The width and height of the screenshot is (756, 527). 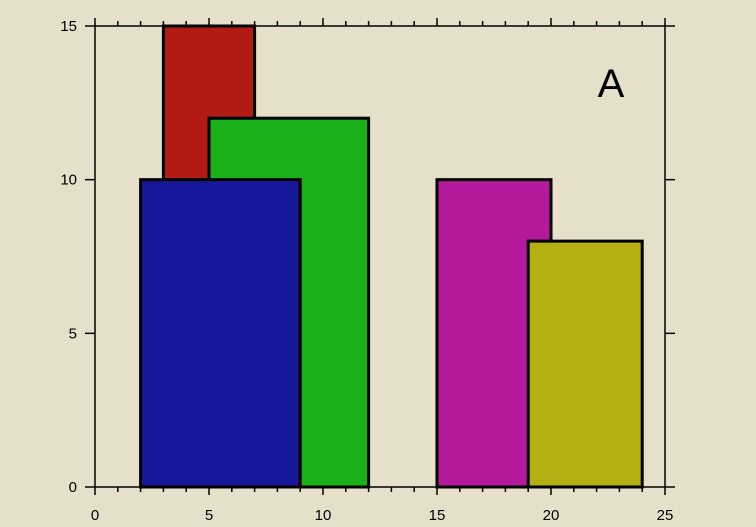 What do you see at coordinates (73, 333) in the screenshot?
I see `y-tick-label-5: 5` at bounding box center [73, 333].